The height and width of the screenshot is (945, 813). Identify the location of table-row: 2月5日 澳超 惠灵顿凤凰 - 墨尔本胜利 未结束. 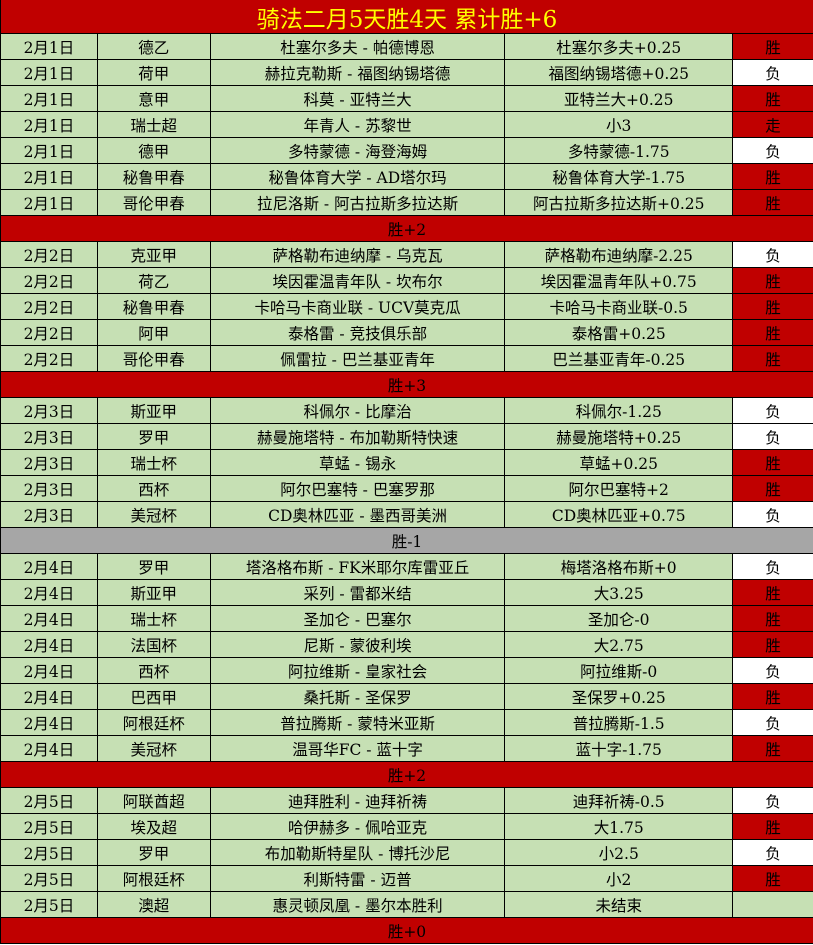
(407, 905).